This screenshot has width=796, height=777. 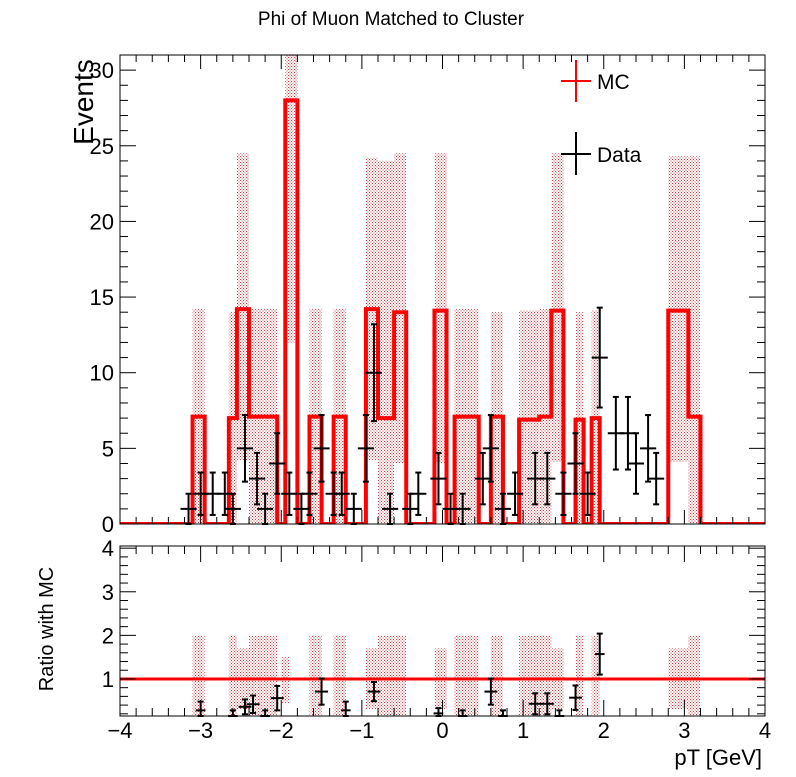 I want to click on y-tick-label: 30, so click(x=102, y=70).